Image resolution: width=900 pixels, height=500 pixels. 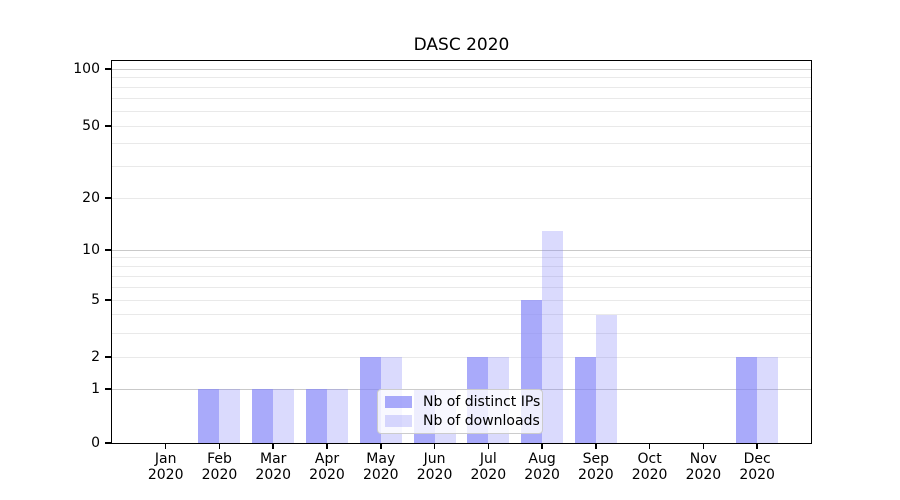 What do you see at coordinates (273, 459) in the screenshot?
I see `x-tick-month: Mar` at bounding box center [273, 459].